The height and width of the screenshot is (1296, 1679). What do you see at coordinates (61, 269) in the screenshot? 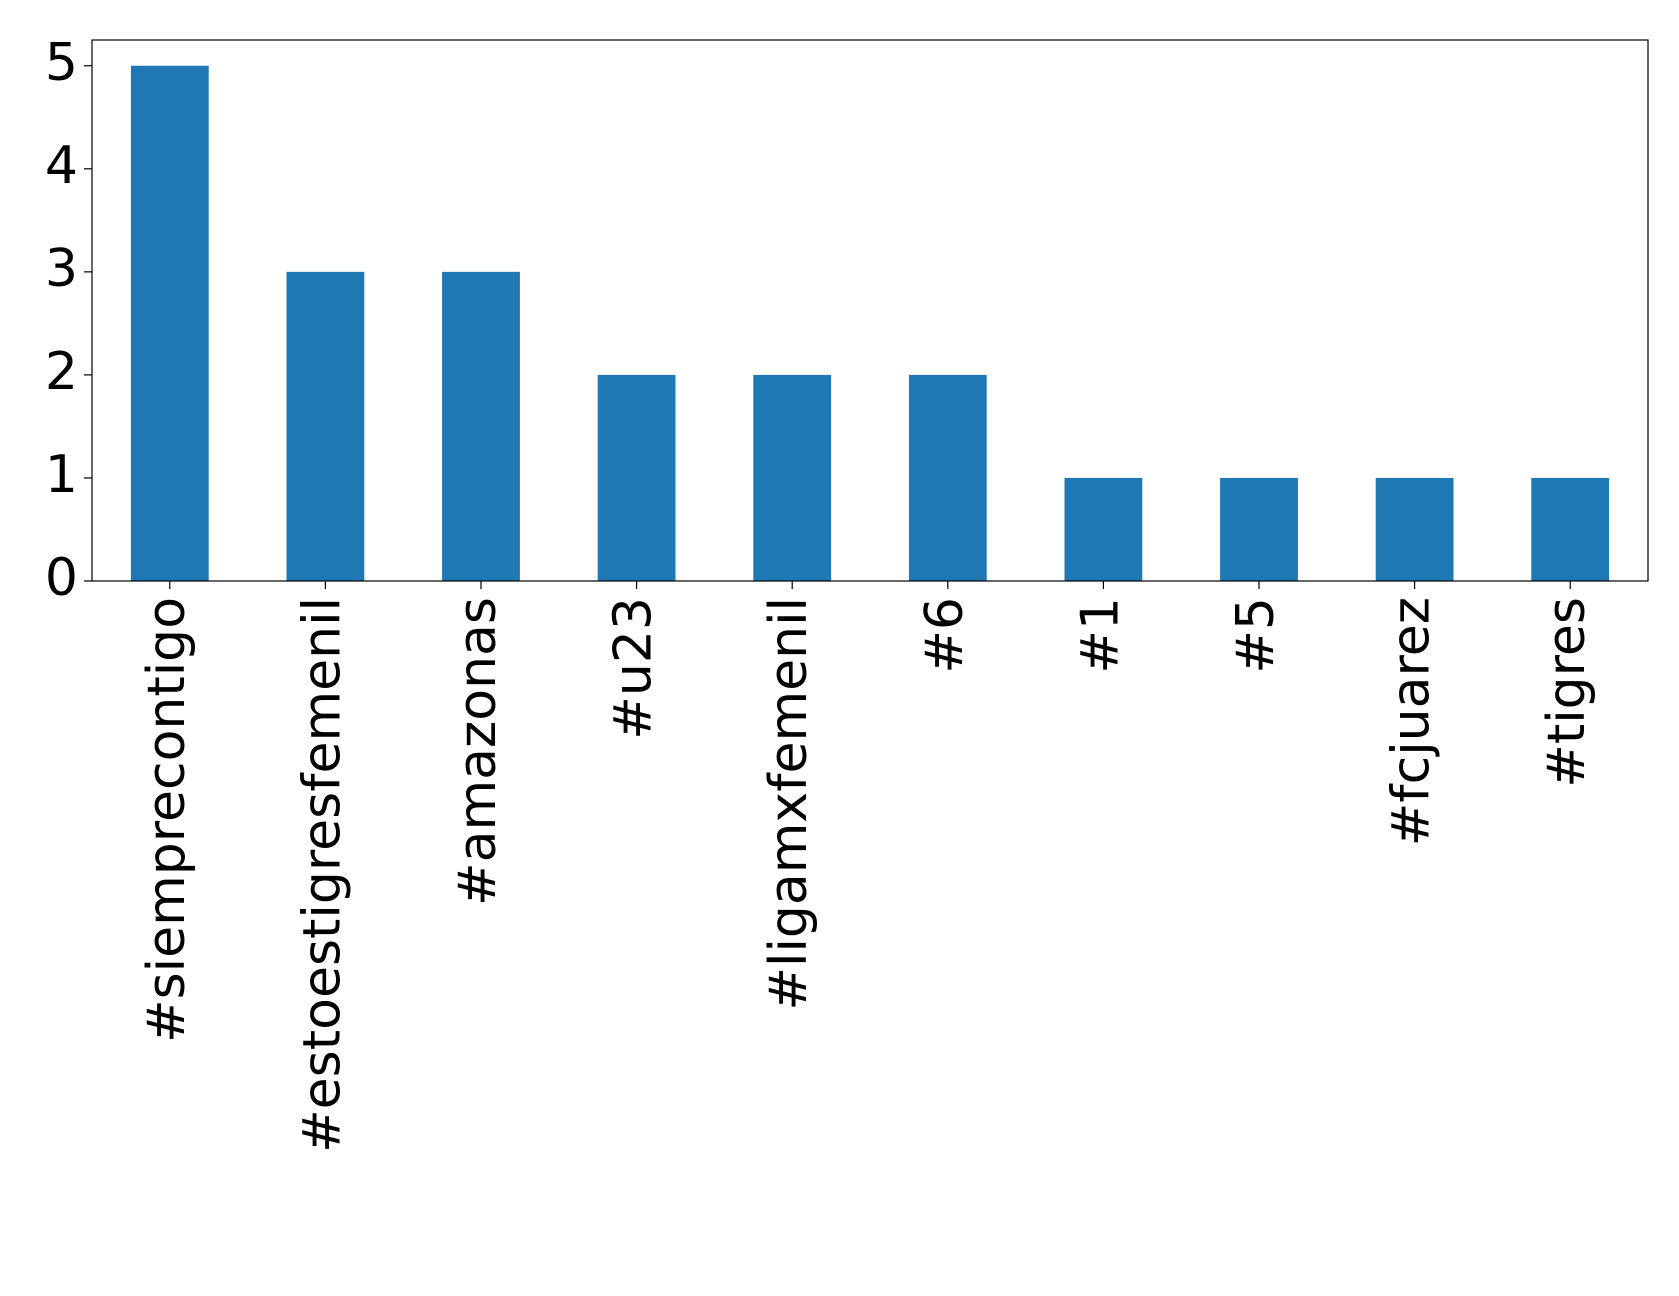
I see `y-tick-label: 3` at bounding box center [61, 269].